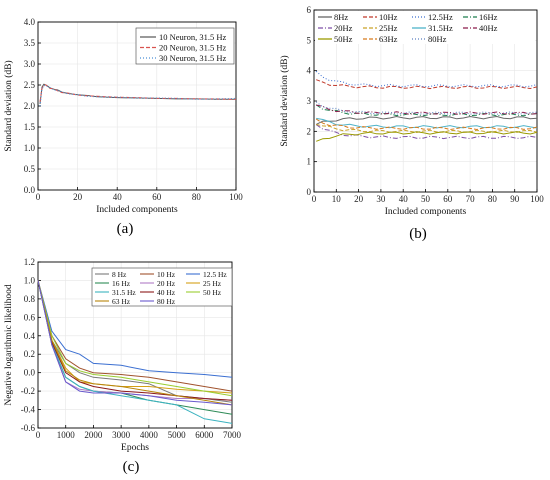  What do you see at coordinates (488, 28) in the screenshot?
I see `b-legend-label-7: 40Hz` at bounding box center [488, 28].